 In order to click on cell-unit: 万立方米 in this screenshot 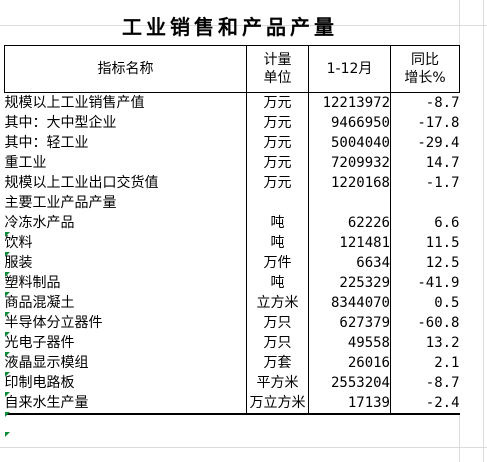, I will do `click(277, 404)`.